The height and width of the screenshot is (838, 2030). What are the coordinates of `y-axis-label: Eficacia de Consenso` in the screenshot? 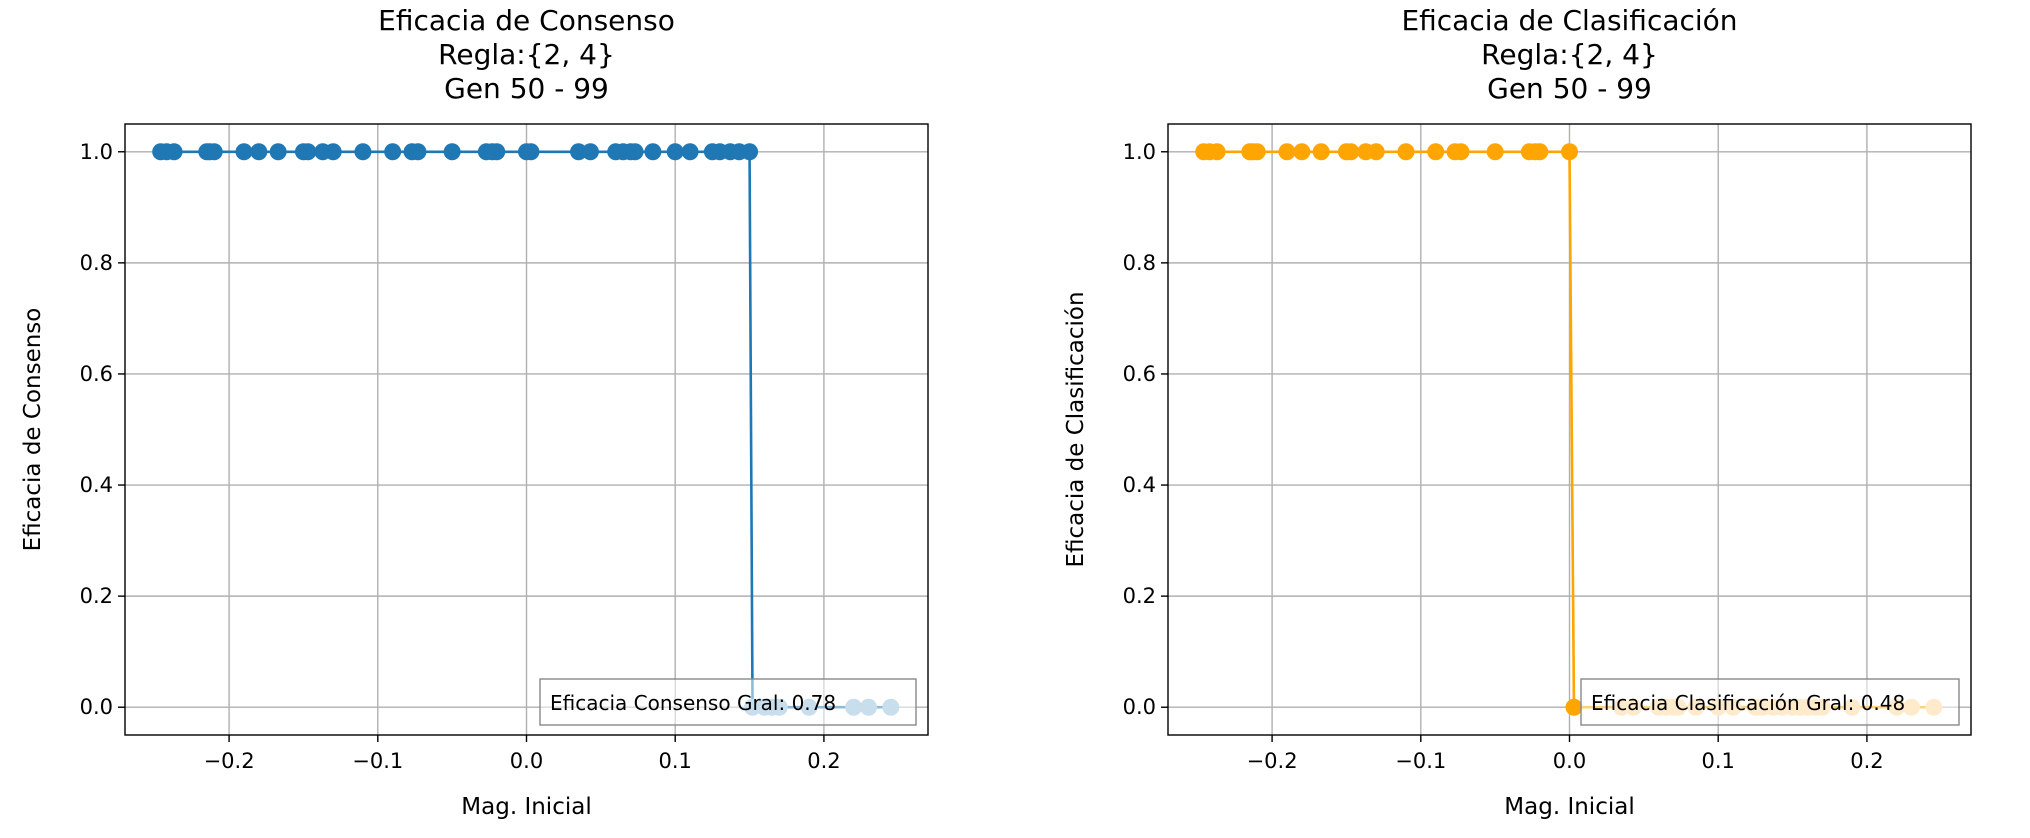 It's located at (33, 430).